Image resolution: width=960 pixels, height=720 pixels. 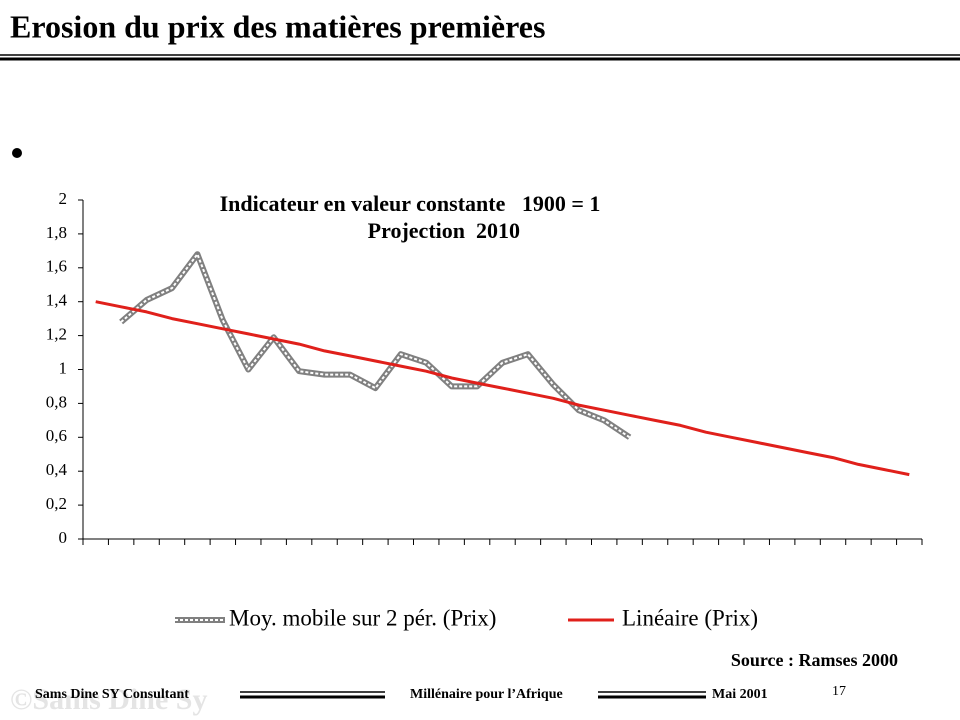 What do you see at coordinates (17, 153) in the screenshot?
I see `bullet` at bounding box center [17, 153].